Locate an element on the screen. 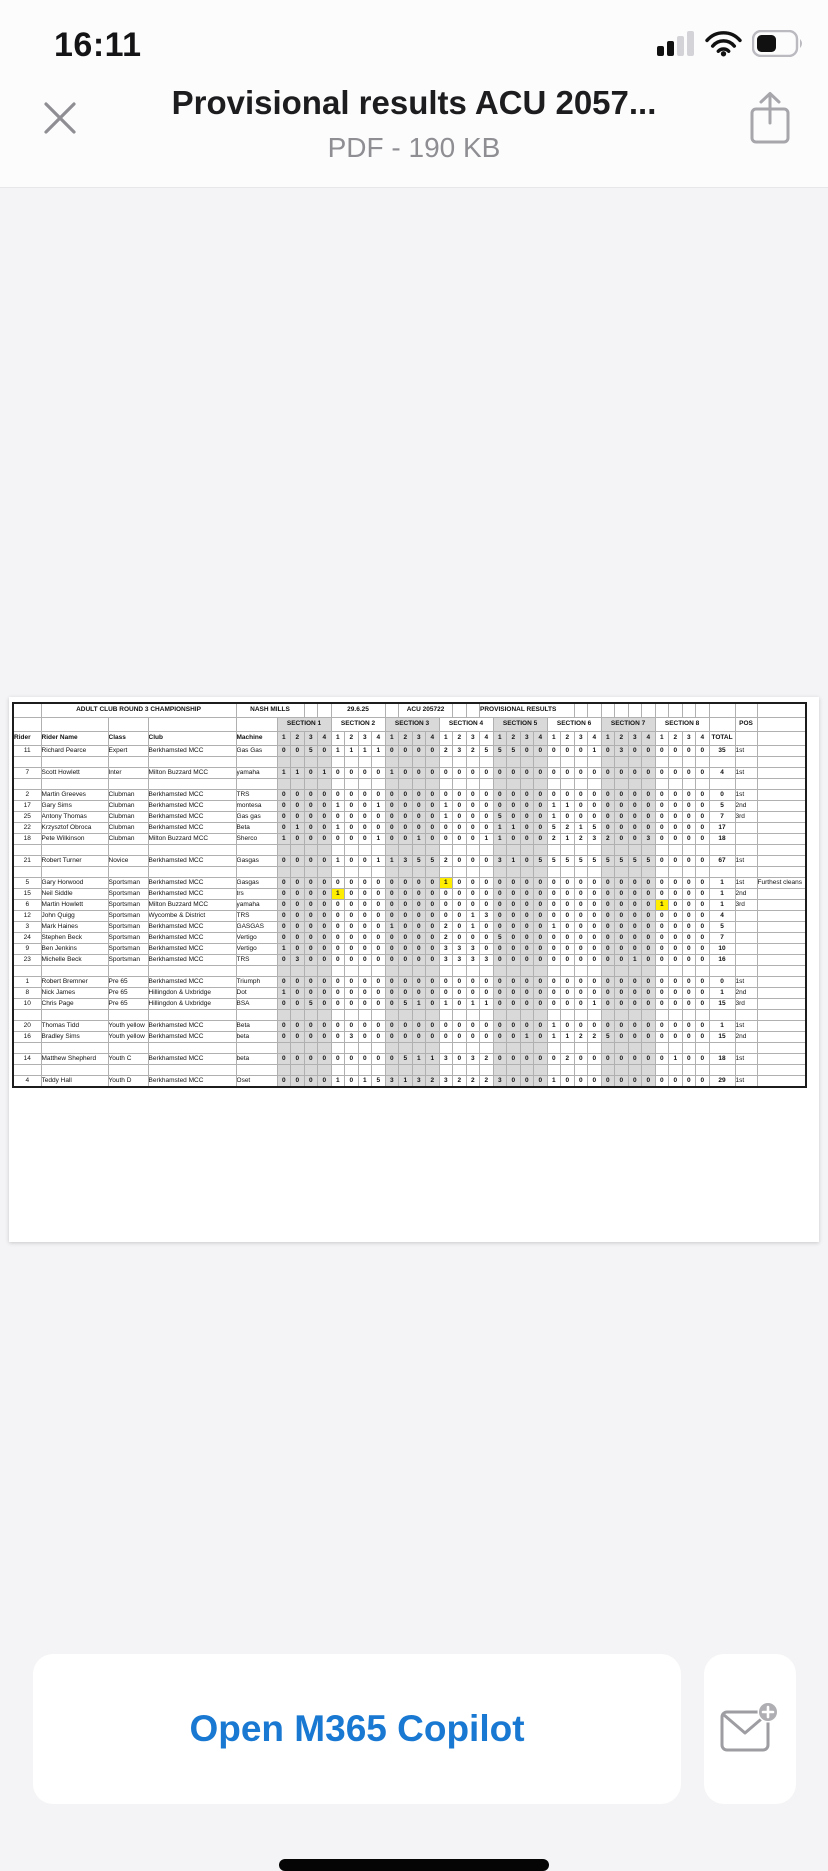 This screenshot has height=1871, width=828. machine-cell: Gasgas is located at coordinates (256, 883).